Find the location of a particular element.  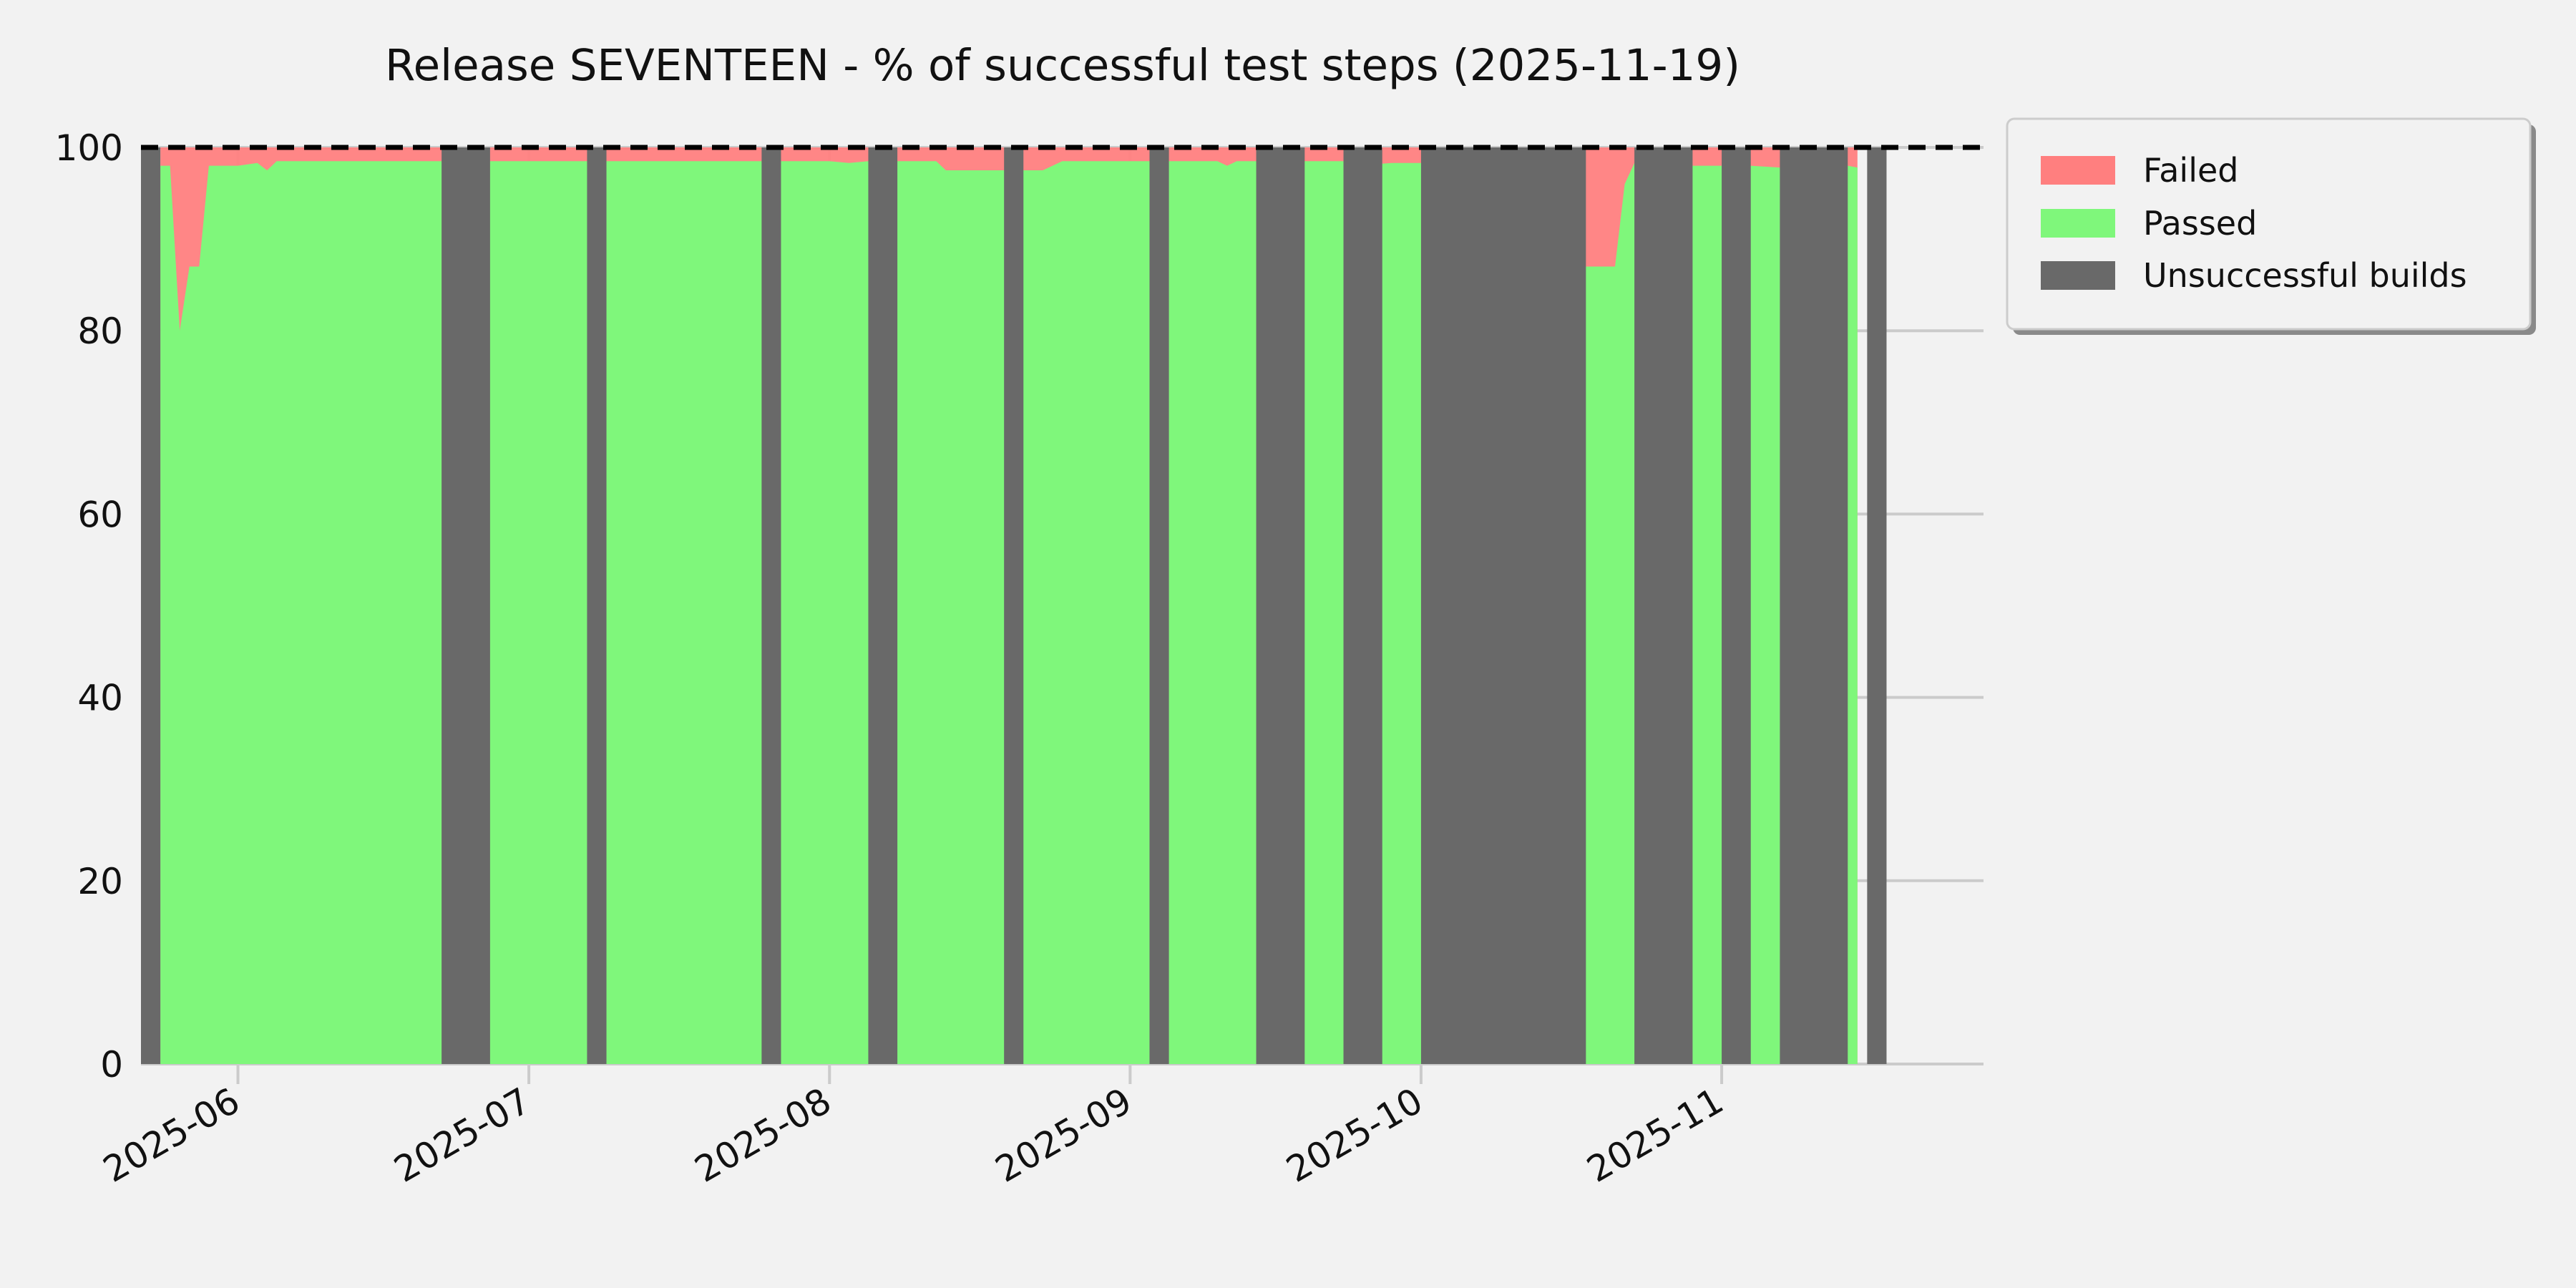

legend-box is located at coordinates (2269, 224).